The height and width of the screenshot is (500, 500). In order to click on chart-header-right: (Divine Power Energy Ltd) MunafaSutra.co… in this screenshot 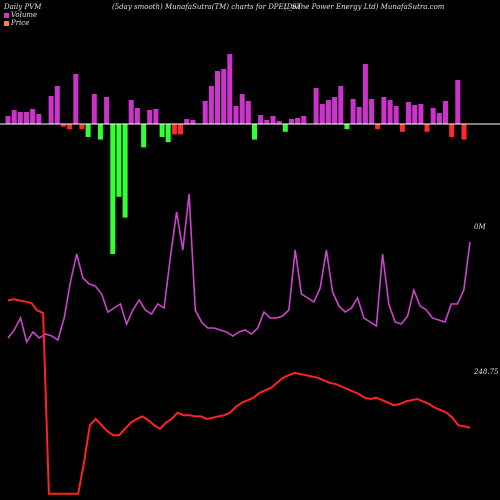, I will do `click(364, 7)`.